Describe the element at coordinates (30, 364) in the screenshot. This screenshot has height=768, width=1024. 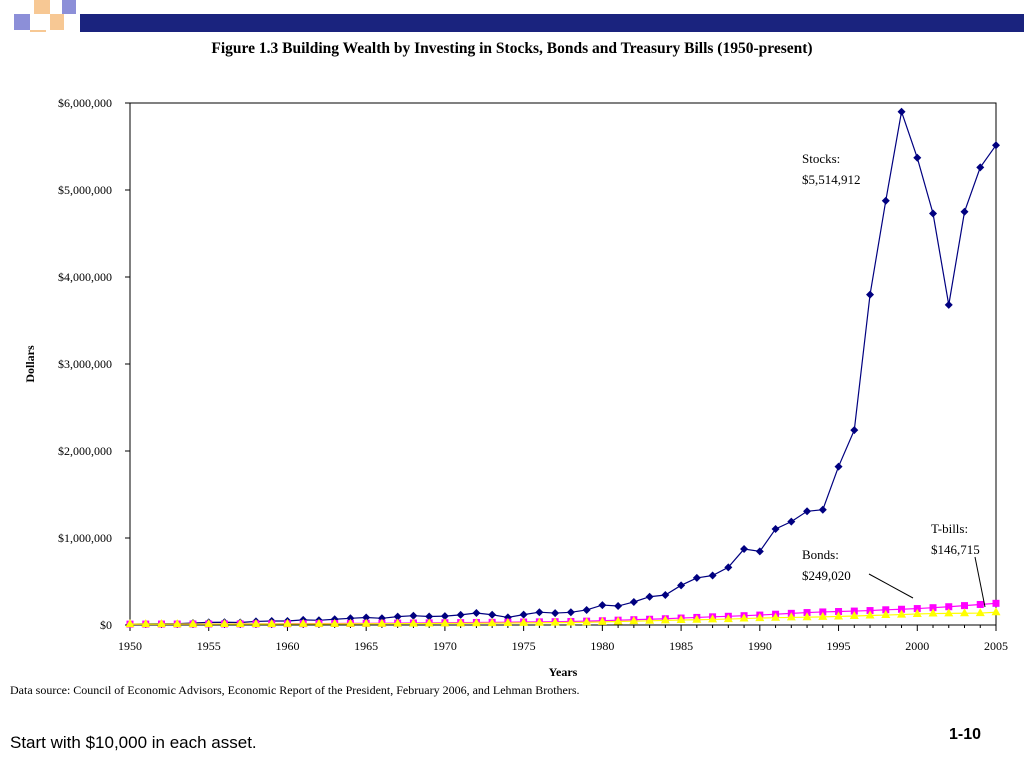
I see `y-axis-label: Dollars` at that location.